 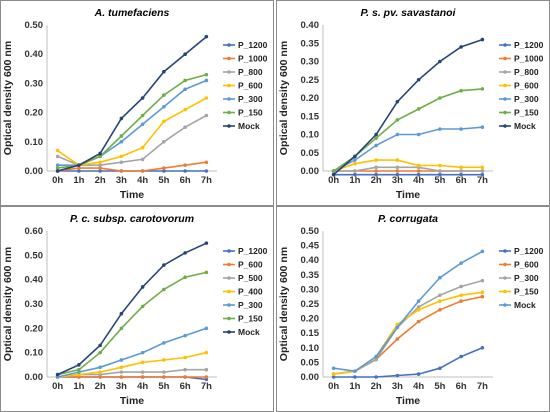 I want to click on x-tick-label: 0h, so click(x=333, y=386).